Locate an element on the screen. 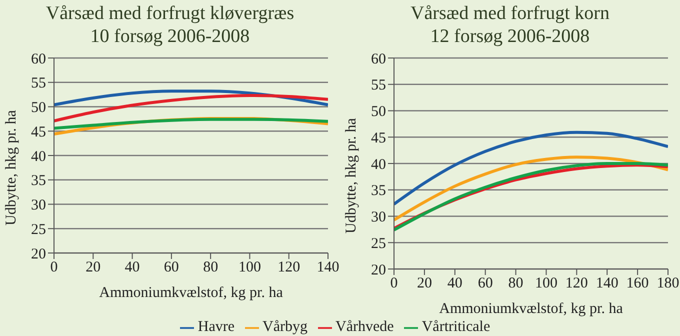 The image size is (680, 336). x-tick-label: 160 is located at coordinates (637, 284).